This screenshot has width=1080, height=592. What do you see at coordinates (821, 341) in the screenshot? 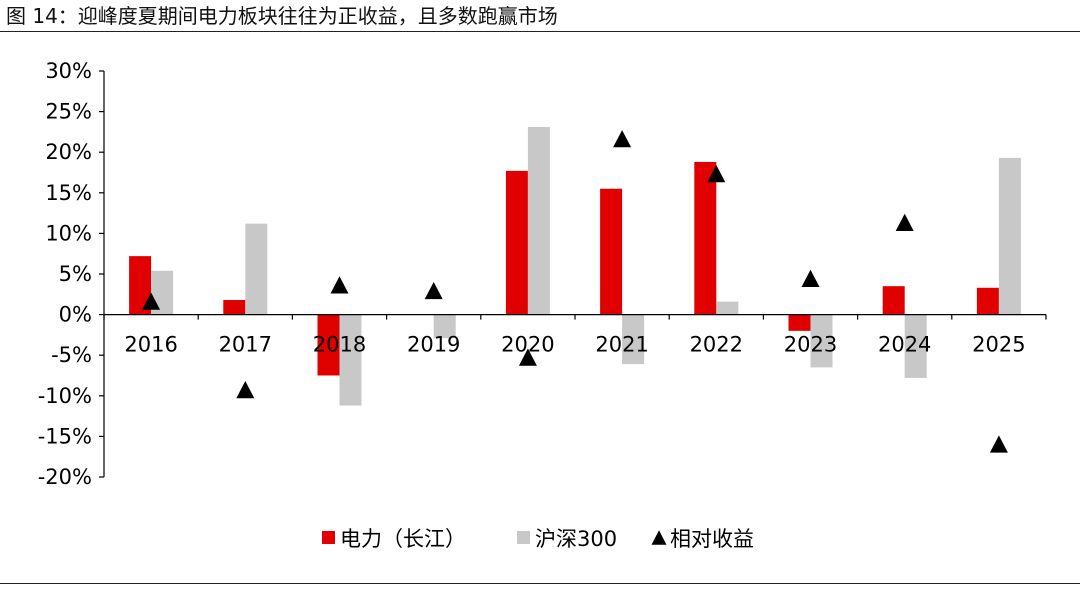
I see `bar-csi300-2023` at bounding box center [821, 341].